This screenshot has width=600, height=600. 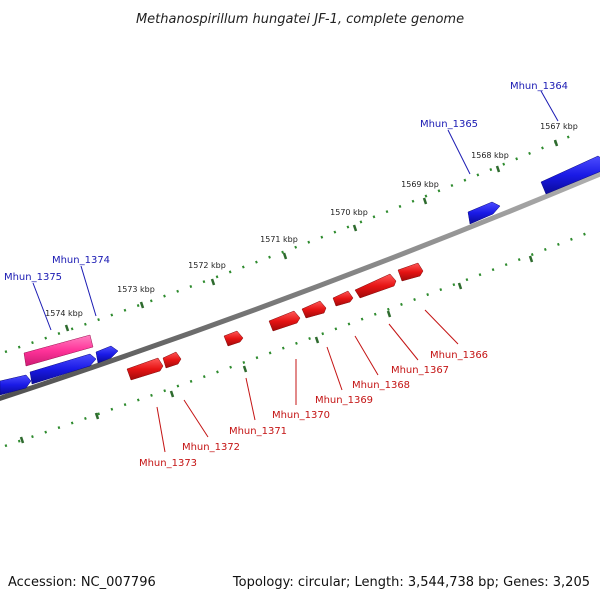 I want to click on gene-label-mhun-1374: Mhun_1374, so click(x=81, y=260).